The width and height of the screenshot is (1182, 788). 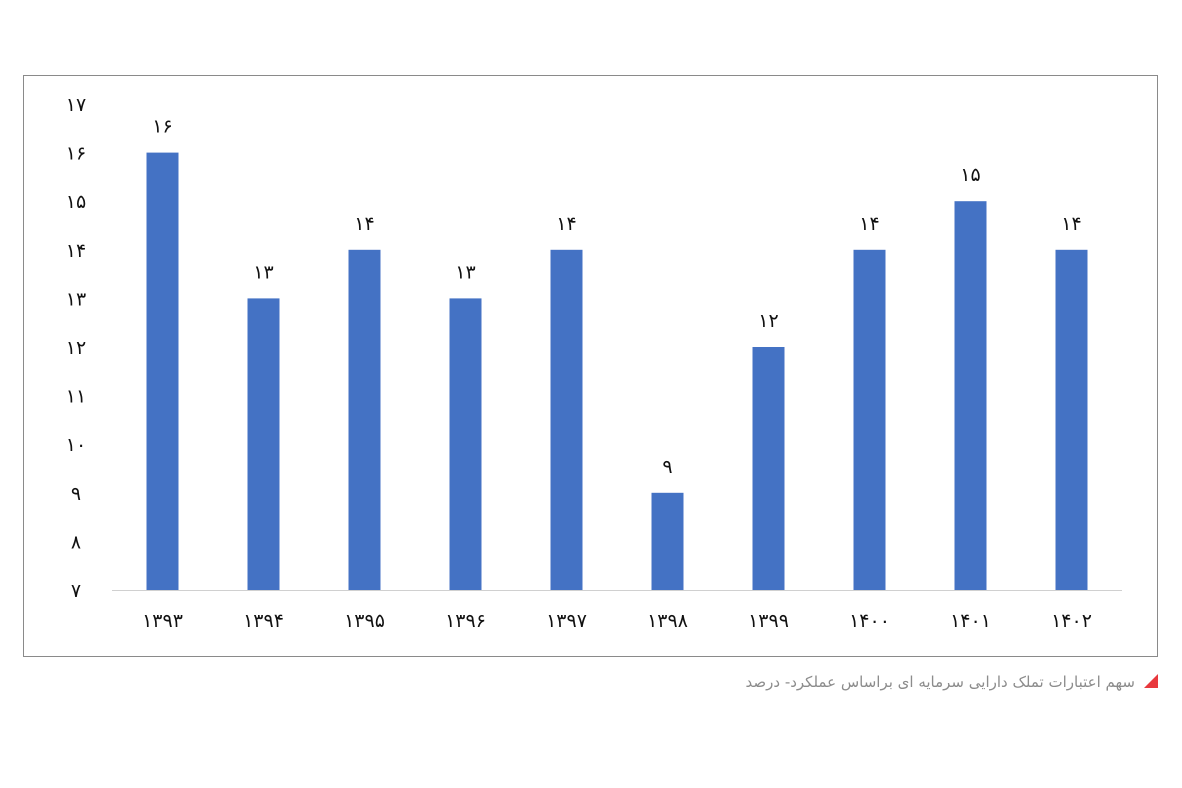 I want to click on y-tick-label: ۱۳, so click(x=76, y=299).